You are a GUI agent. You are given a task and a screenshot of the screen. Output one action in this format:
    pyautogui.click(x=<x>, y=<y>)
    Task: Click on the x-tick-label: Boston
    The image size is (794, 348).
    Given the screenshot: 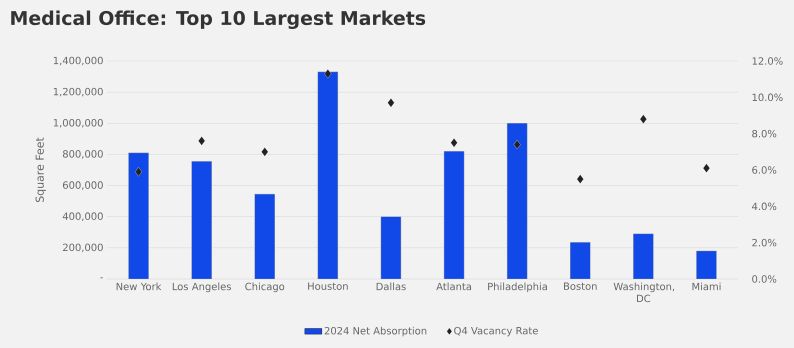 What is the action you would take?
    pyautogui.click(x=580, y=286)
    